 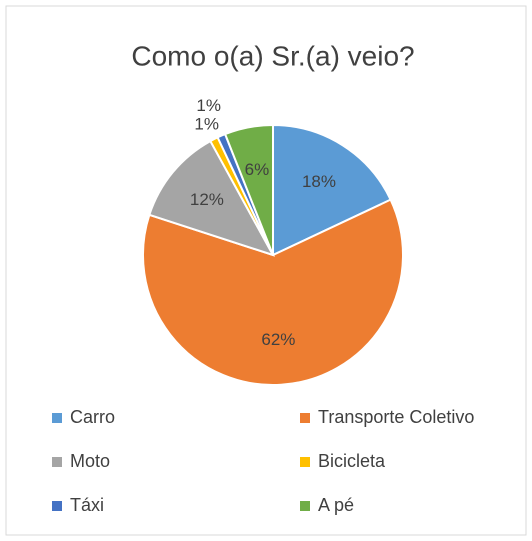 What do you see at coordinates (90, 461) in the screenshot?
I see `legend-label: Moto` at bounding box center [90, 461].